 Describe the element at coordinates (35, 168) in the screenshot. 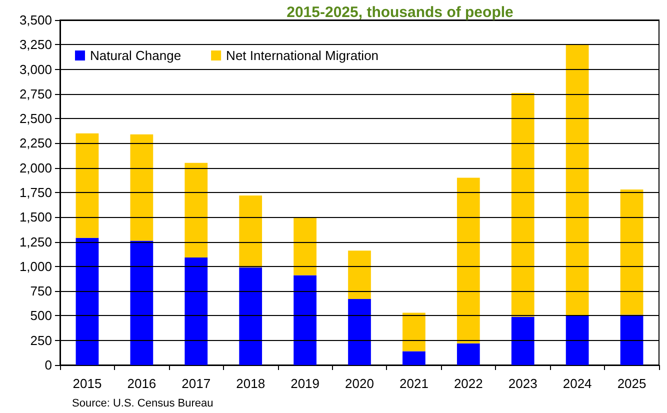

I see `y-tick-label: 2,000` at that location.